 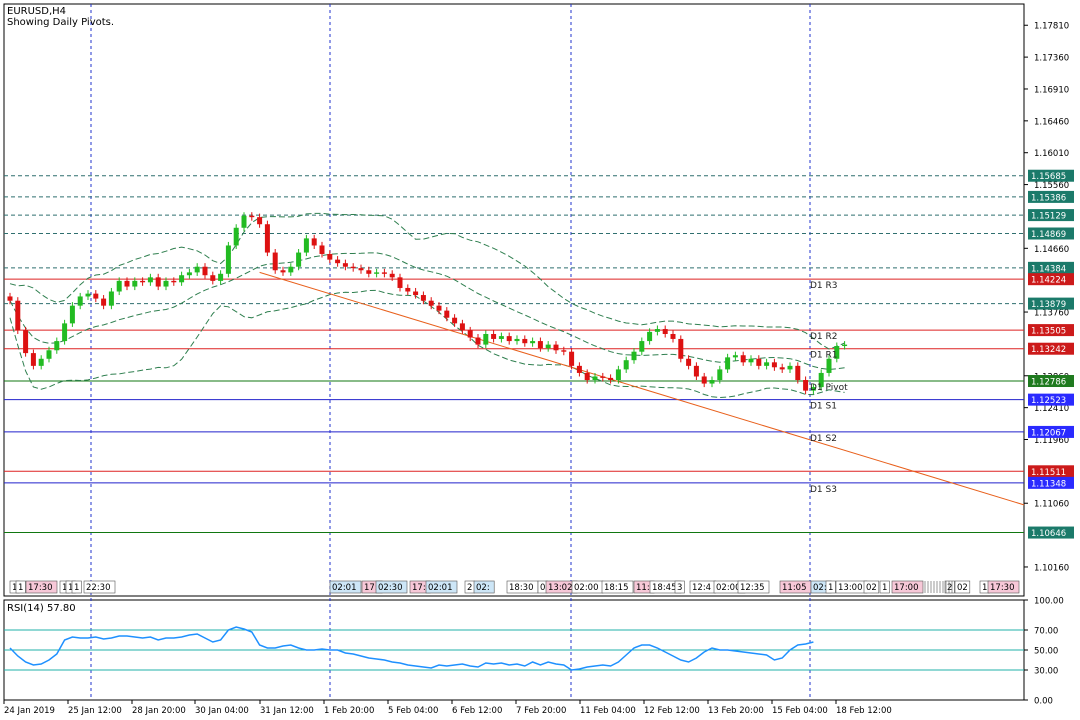 What do you see at coordinates (1051, 505) in the screenshot?
I see `price-tick-label: 1.11060` at bounding box center [1051, 505].